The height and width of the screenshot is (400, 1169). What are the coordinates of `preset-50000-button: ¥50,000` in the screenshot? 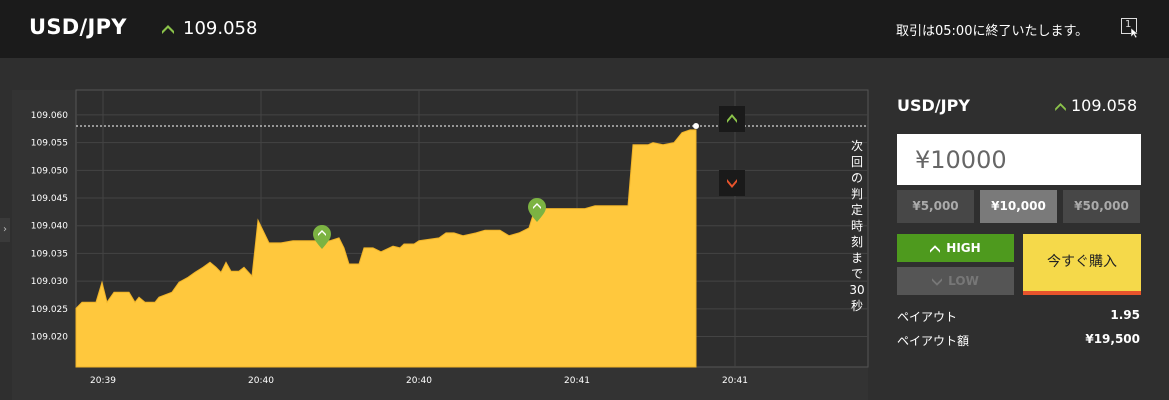 It's located at (1101, 206).